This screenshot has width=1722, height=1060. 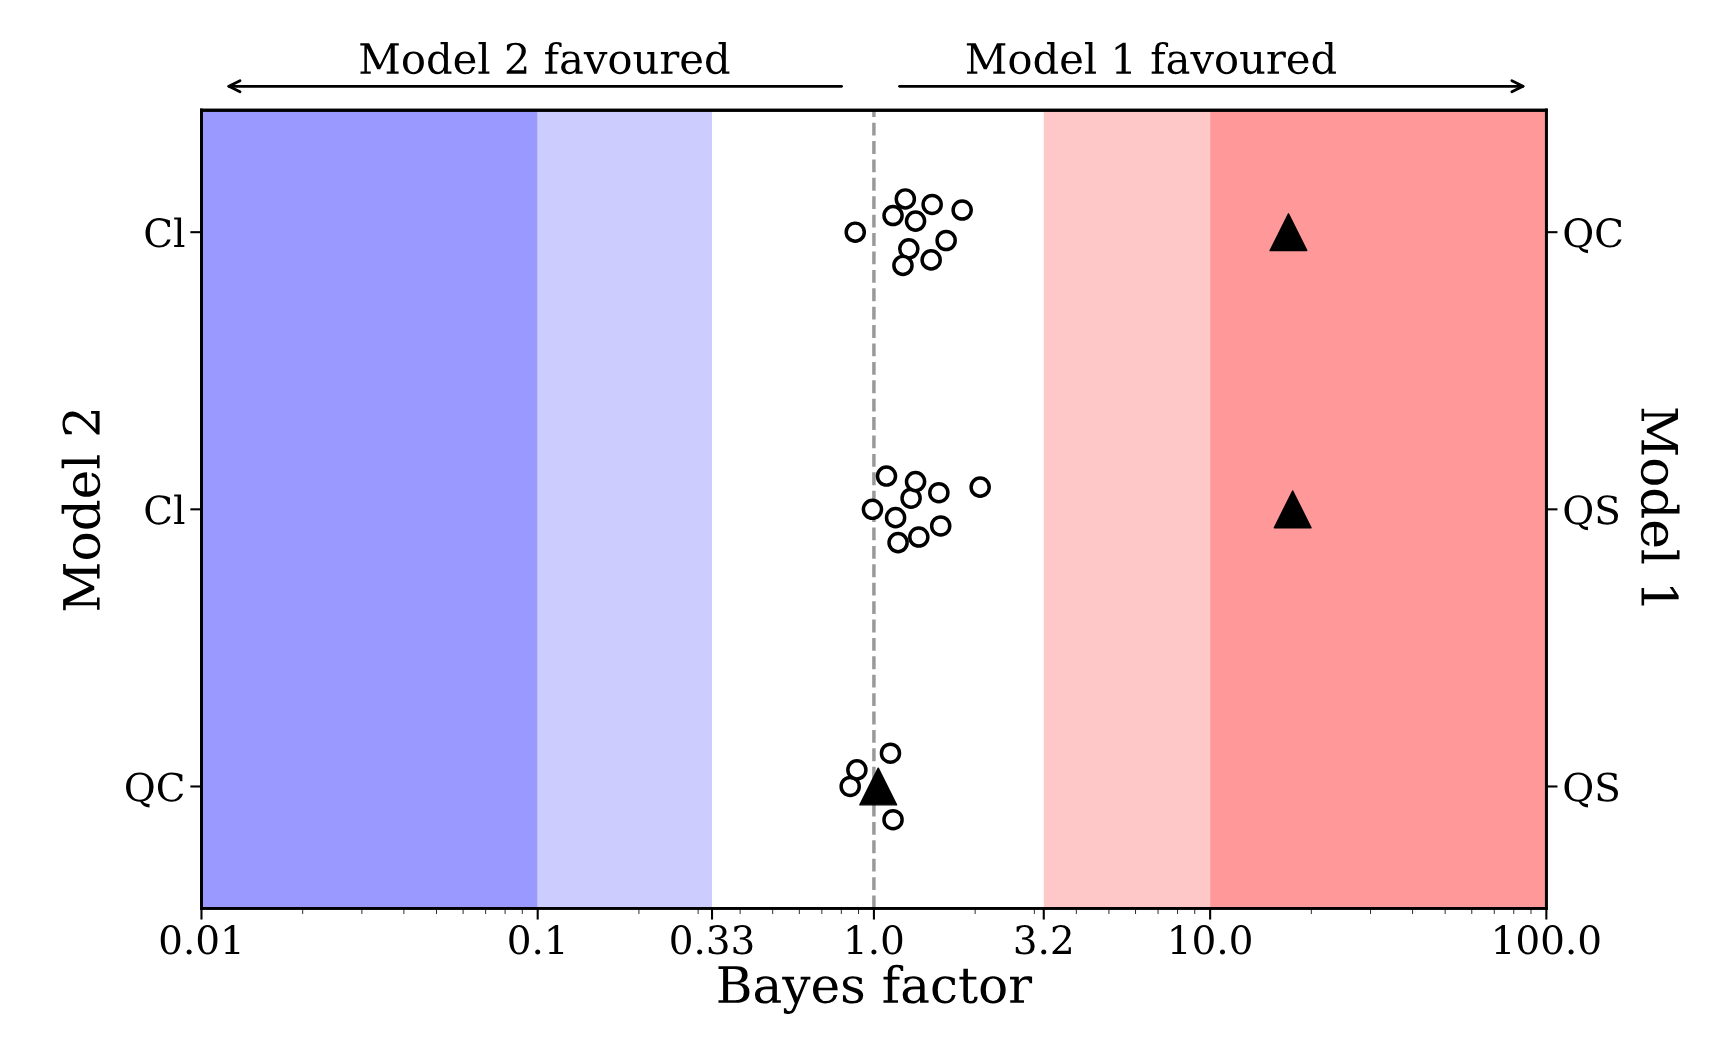 What do you see at coordinates (155, 790) in the screenshot?
I see `y-tick-label: QC` at bounding box center [155, 790].